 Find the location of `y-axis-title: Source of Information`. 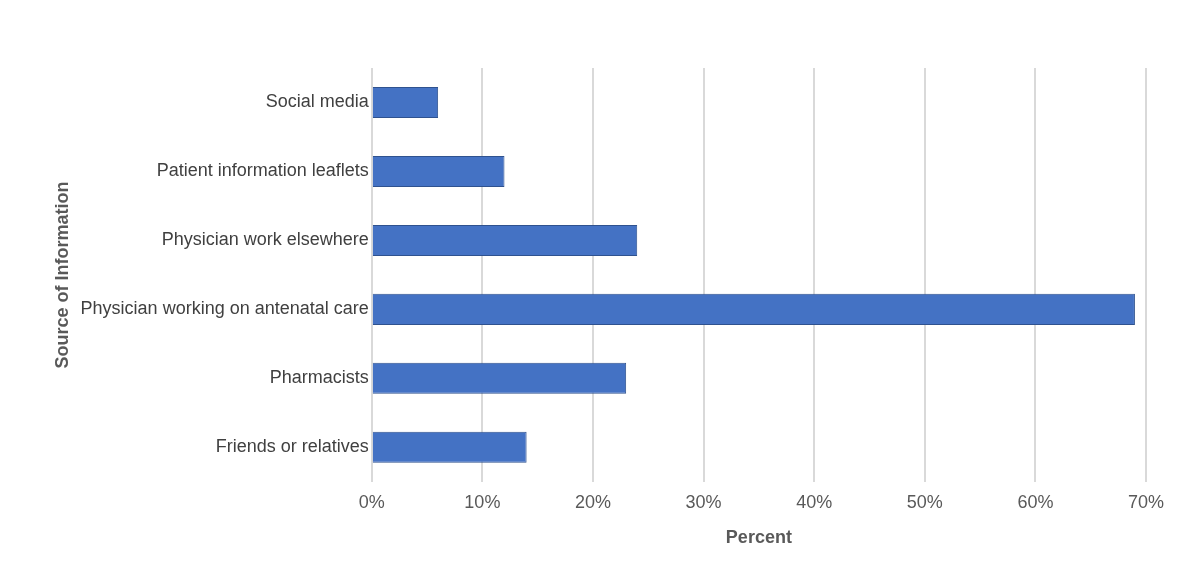

y-axis-title: Source of Information is located at coordinates (61, 275).